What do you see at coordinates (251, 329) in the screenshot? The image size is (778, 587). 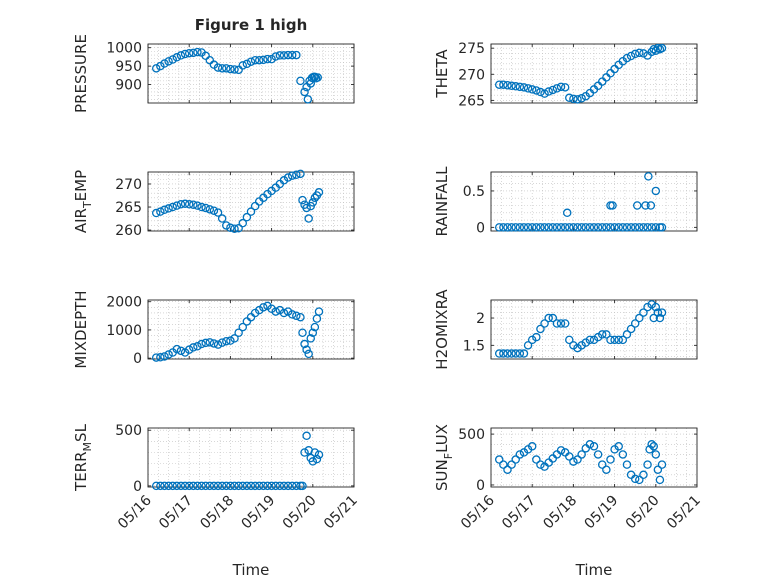 I see `grid-lines` at bounding box center [251, 329].